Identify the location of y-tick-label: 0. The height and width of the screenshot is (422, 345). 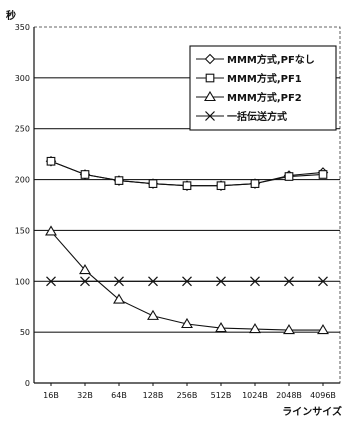
(27, 383).